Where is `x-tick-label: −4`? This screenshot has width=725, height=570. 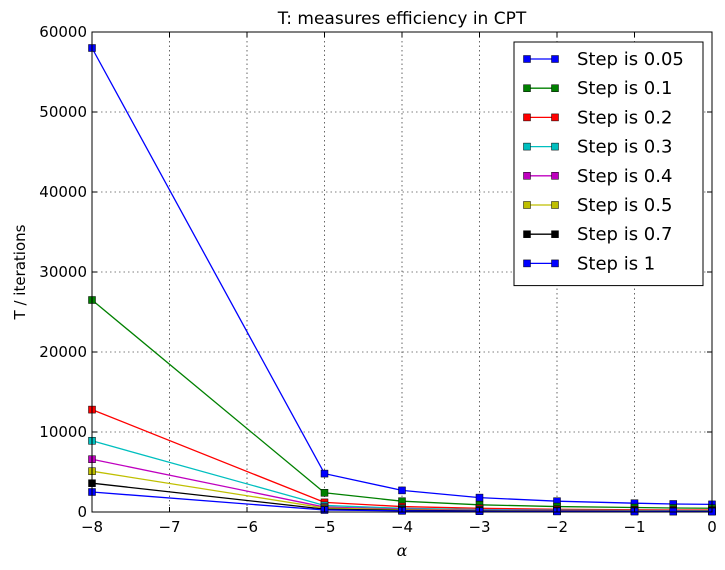
x-tick-label: −4 is located at coordinates (402, 527).